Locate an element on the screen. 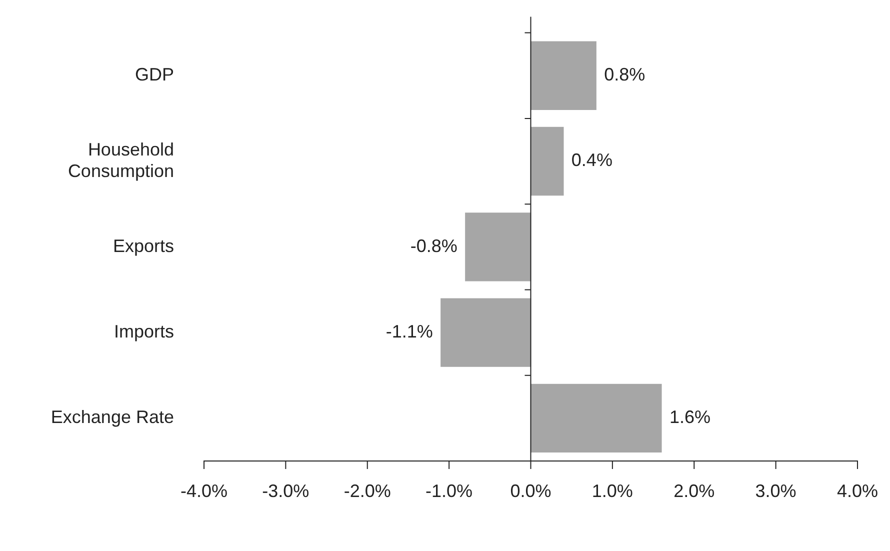 This screenshot has height=551, width=890. x-tick-label: -4.0% is located at coordinates (204, 490).